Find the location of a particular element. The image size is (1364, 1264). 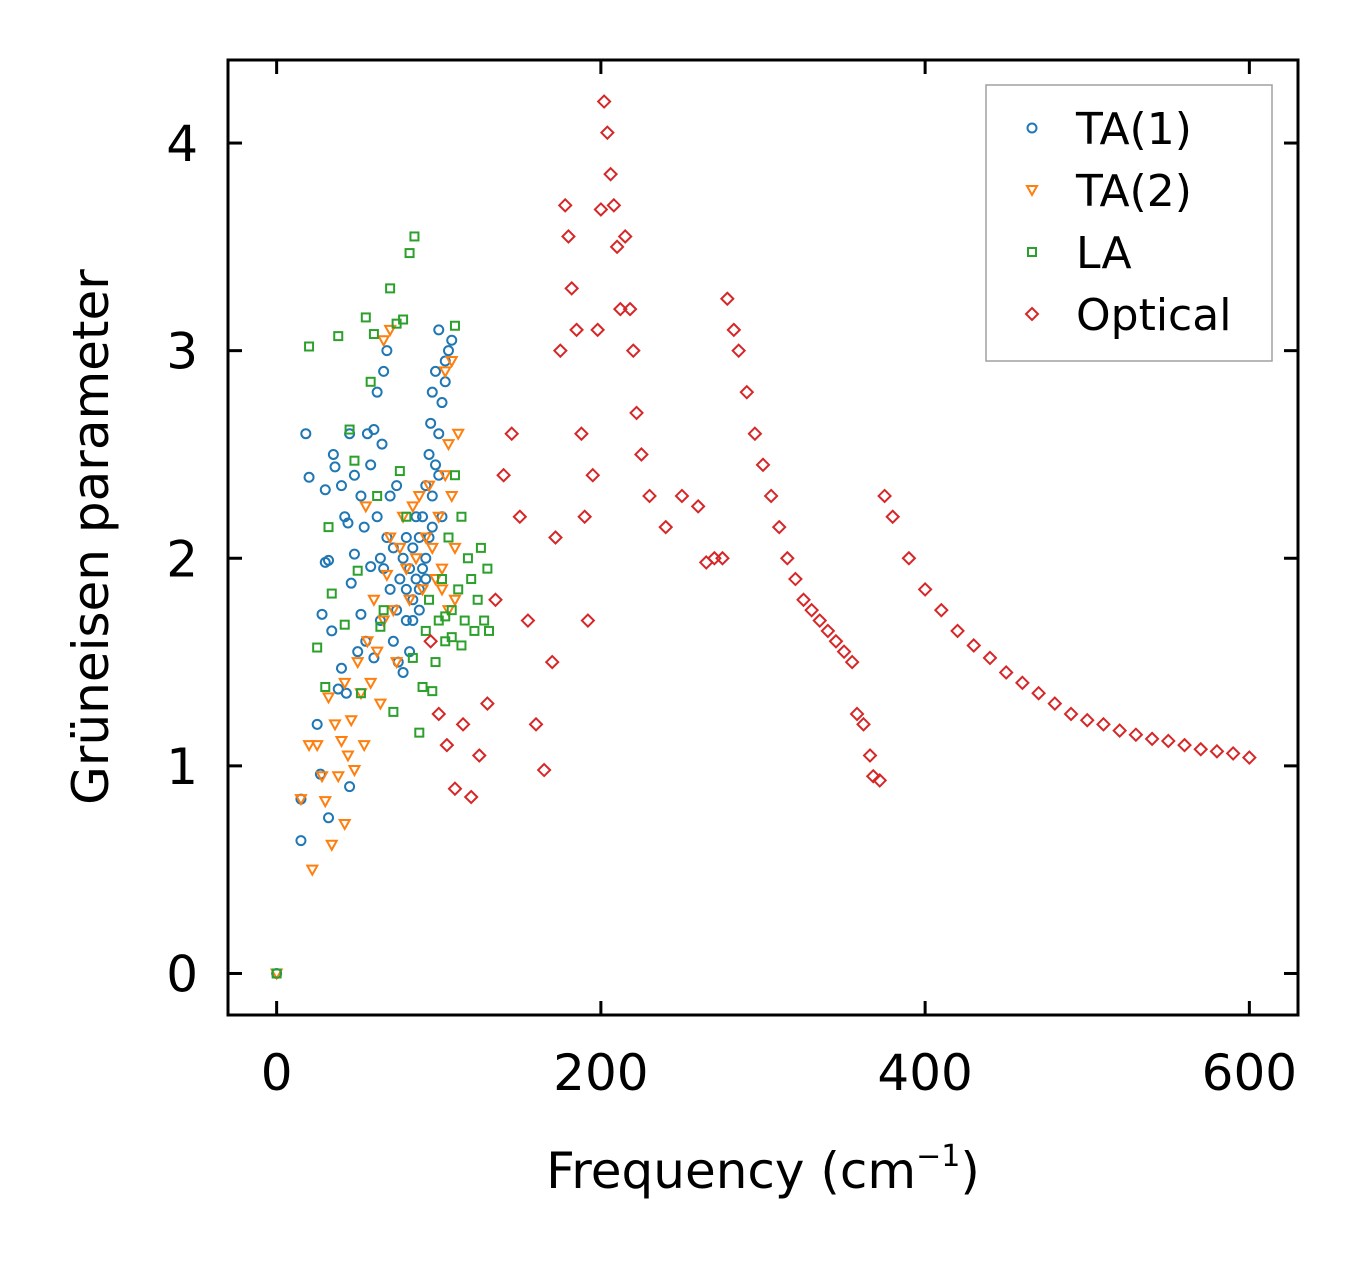

legend-label-ta-1: TA(1) is located at coordinates (1133, 129).